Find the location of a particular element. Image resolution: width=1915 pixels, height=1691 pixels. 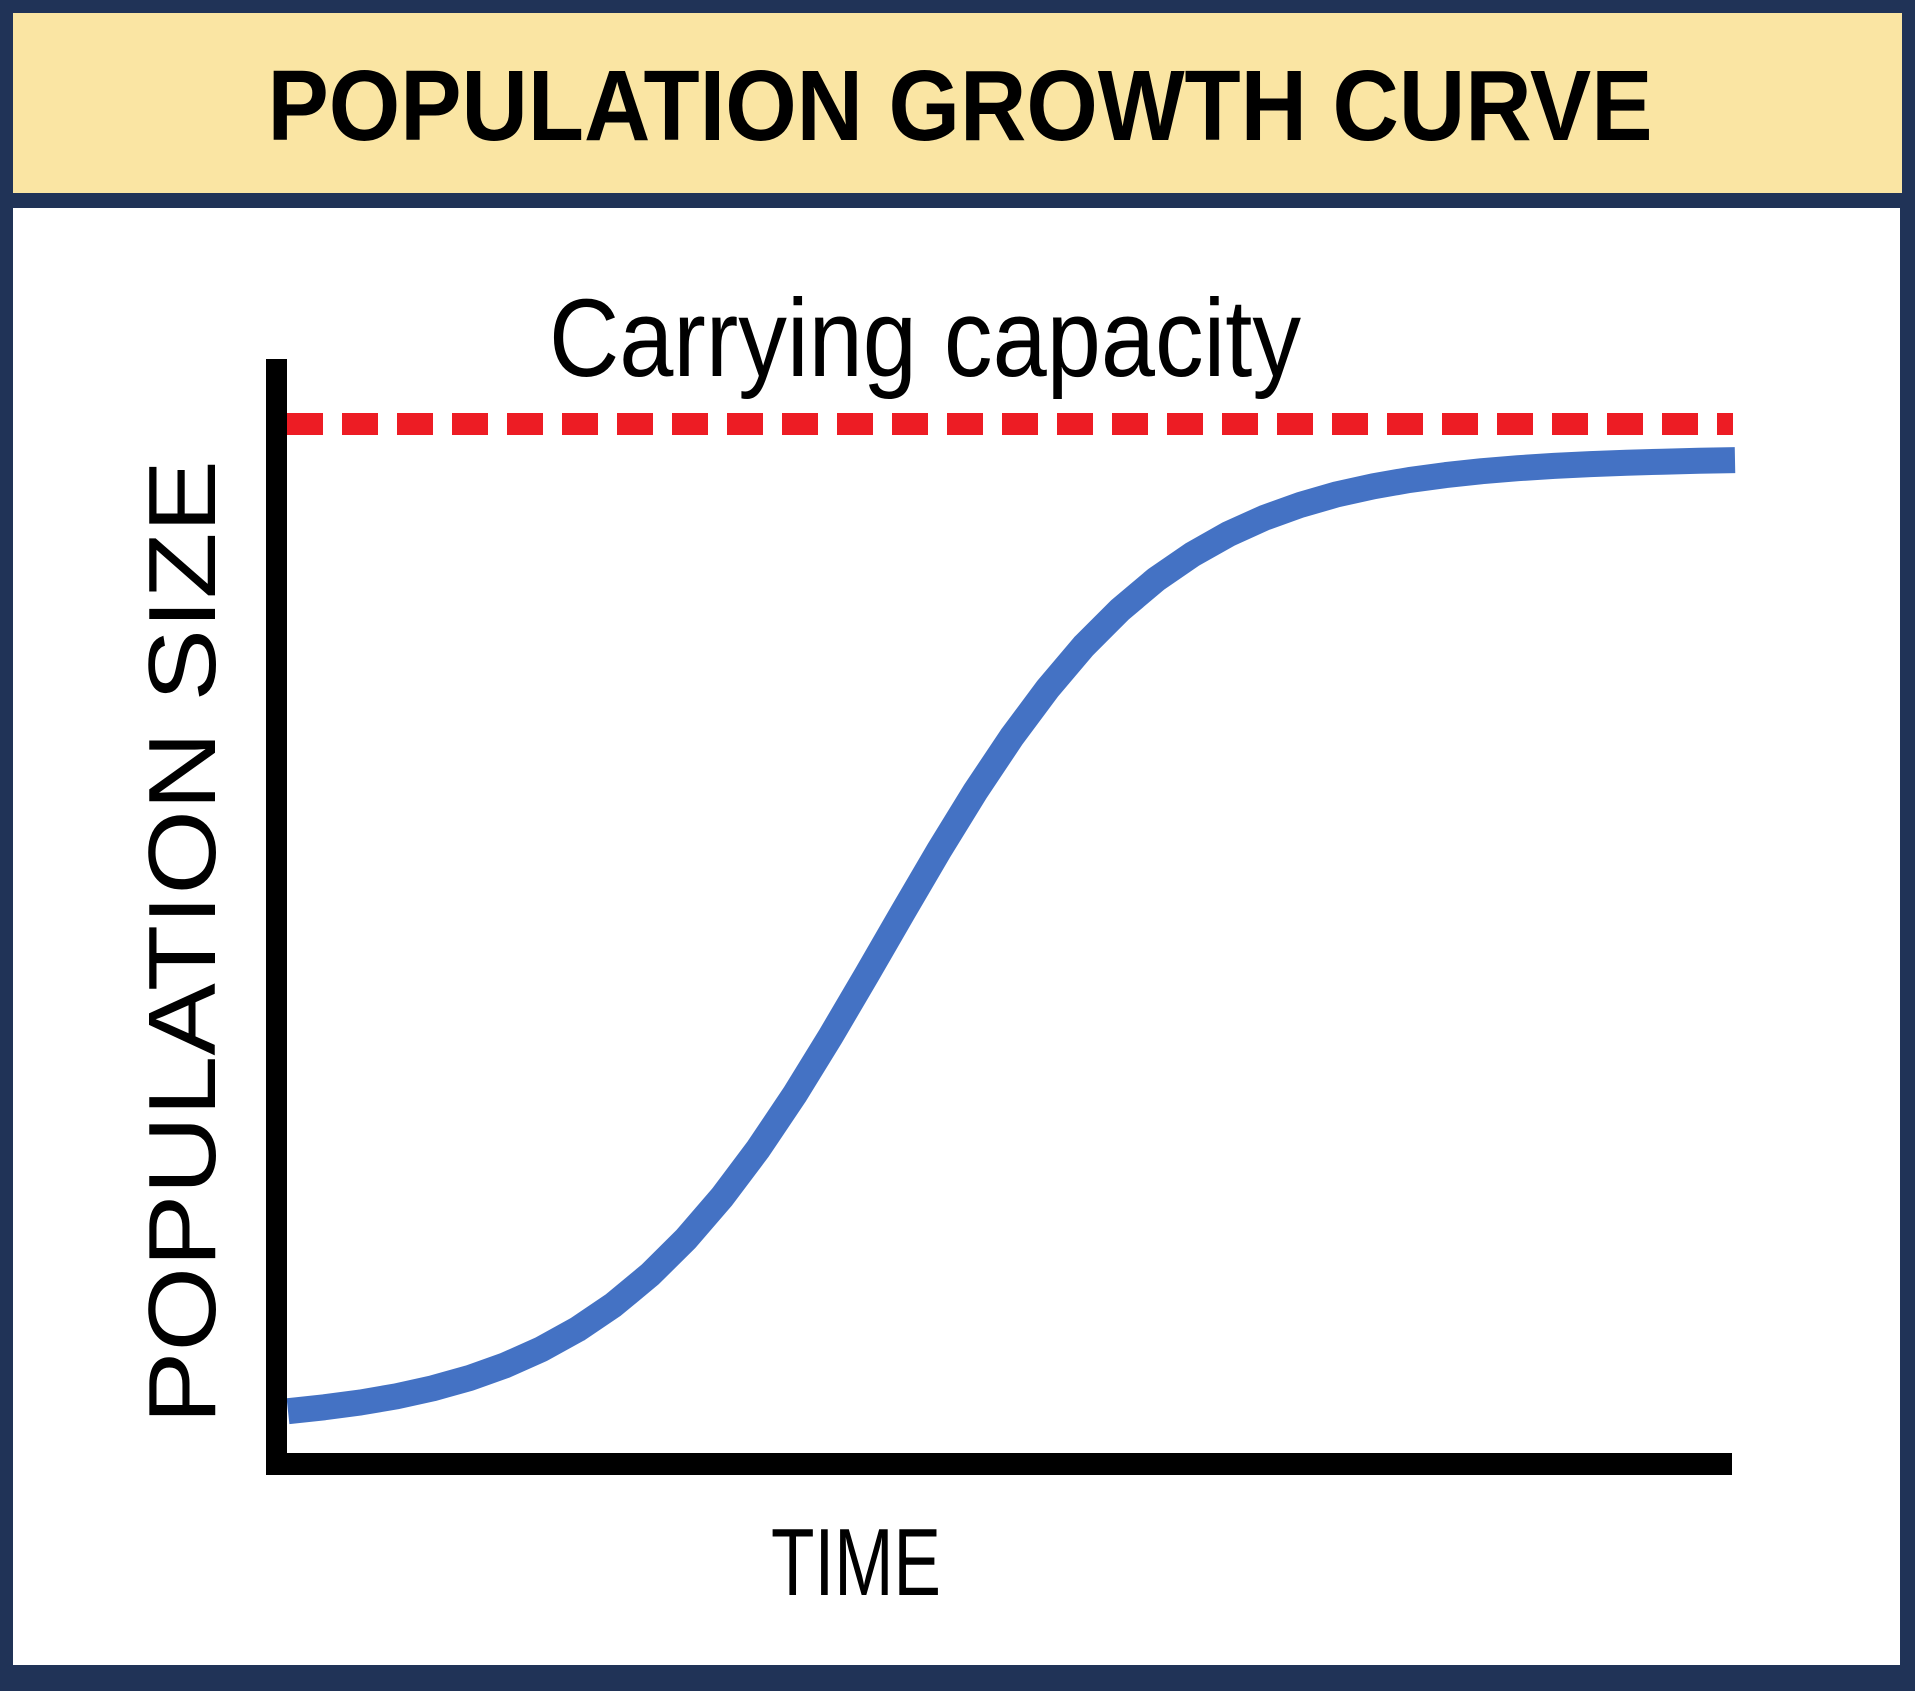

header-band is located at coordinates (957, 103).